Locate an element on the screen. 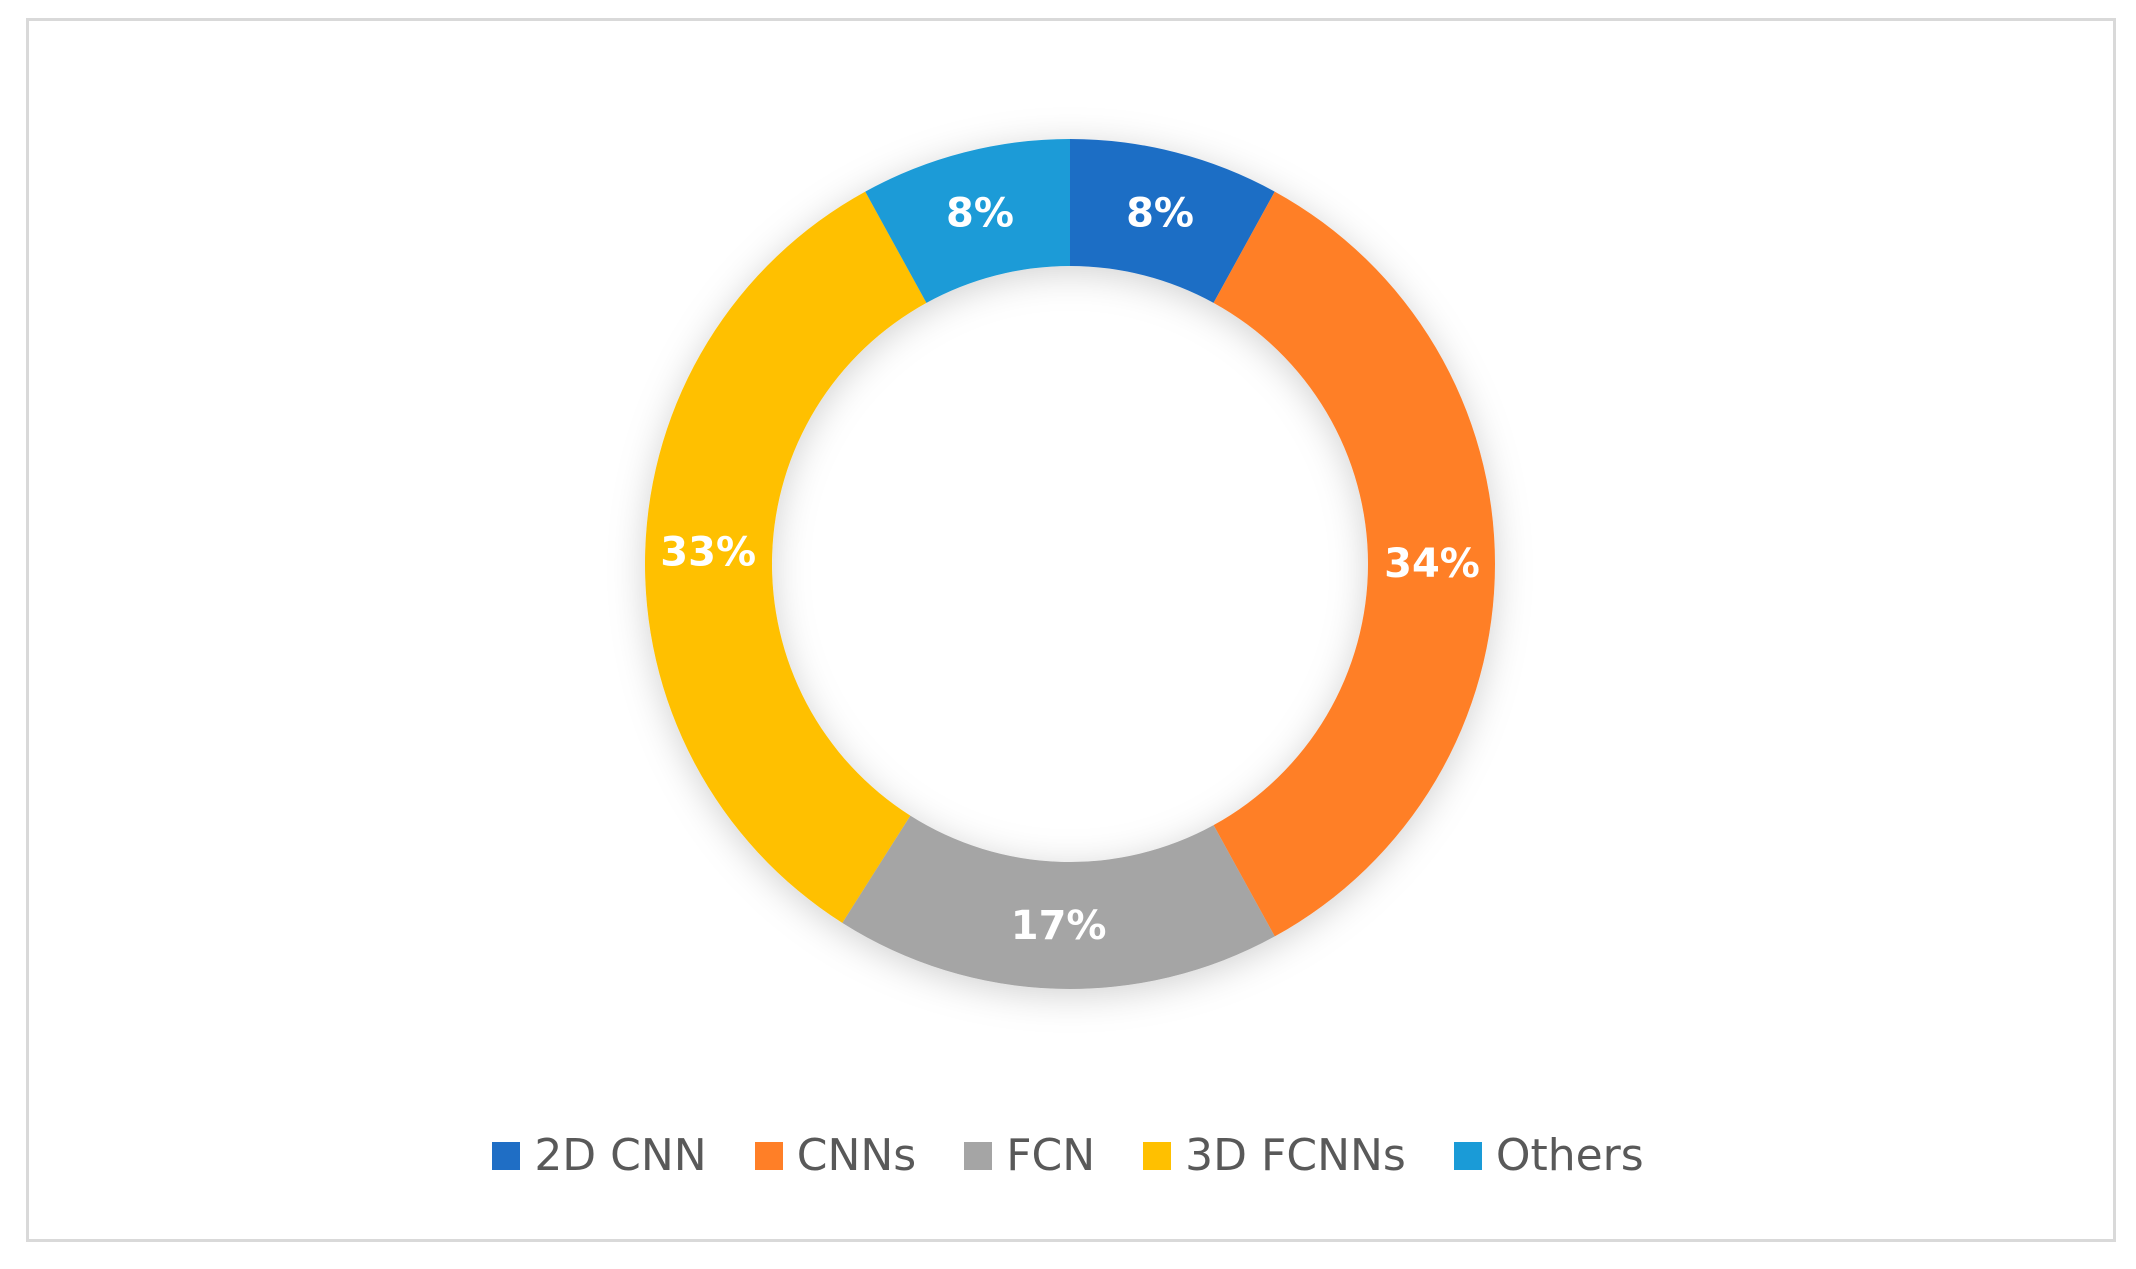 This screenshot has height=1269, width=2136. legend-label: 3D FCNNs is located at coordinates (1295, 1155).